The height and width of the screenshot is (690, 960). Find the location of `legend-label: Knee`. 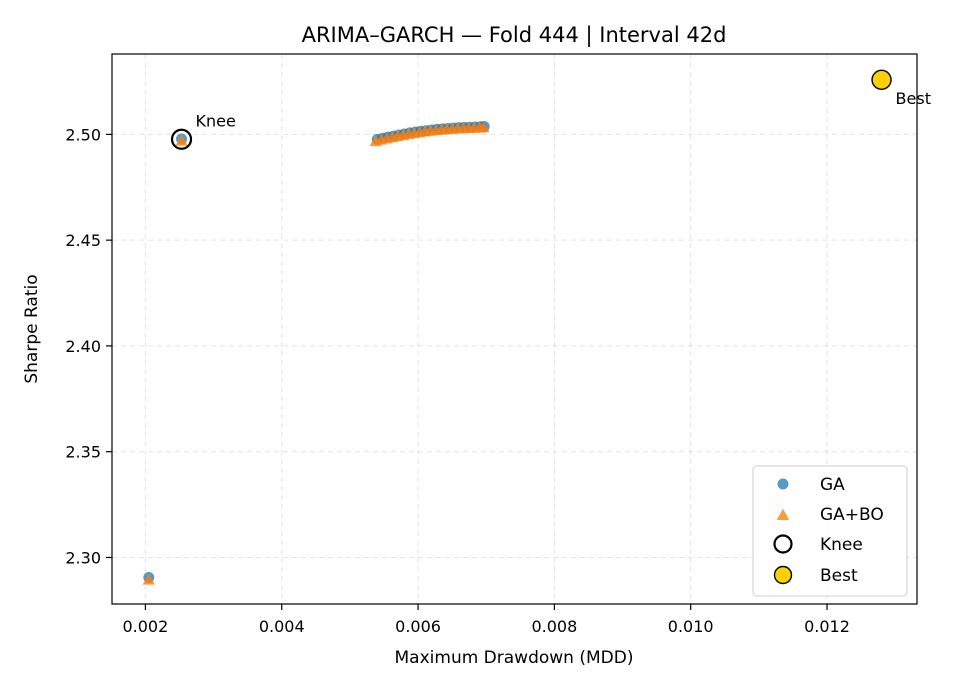

legend-label: Knee is located at coordinates (841, 545).